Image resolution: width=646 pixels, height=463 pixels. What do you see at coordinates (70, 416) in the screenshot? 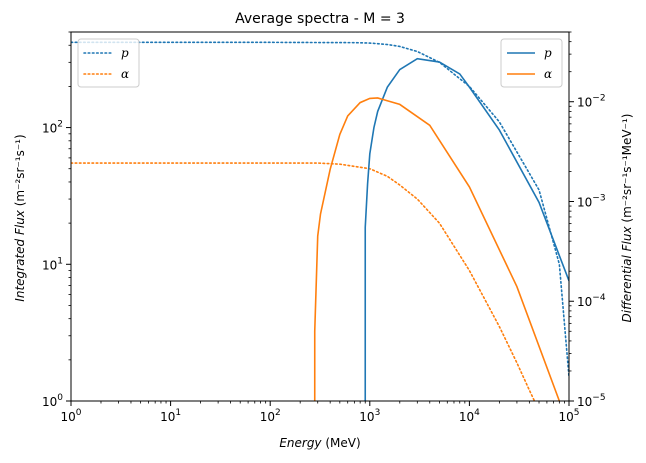
I see `x-tick-label: 10⁰` at bounding box center [70, 416].